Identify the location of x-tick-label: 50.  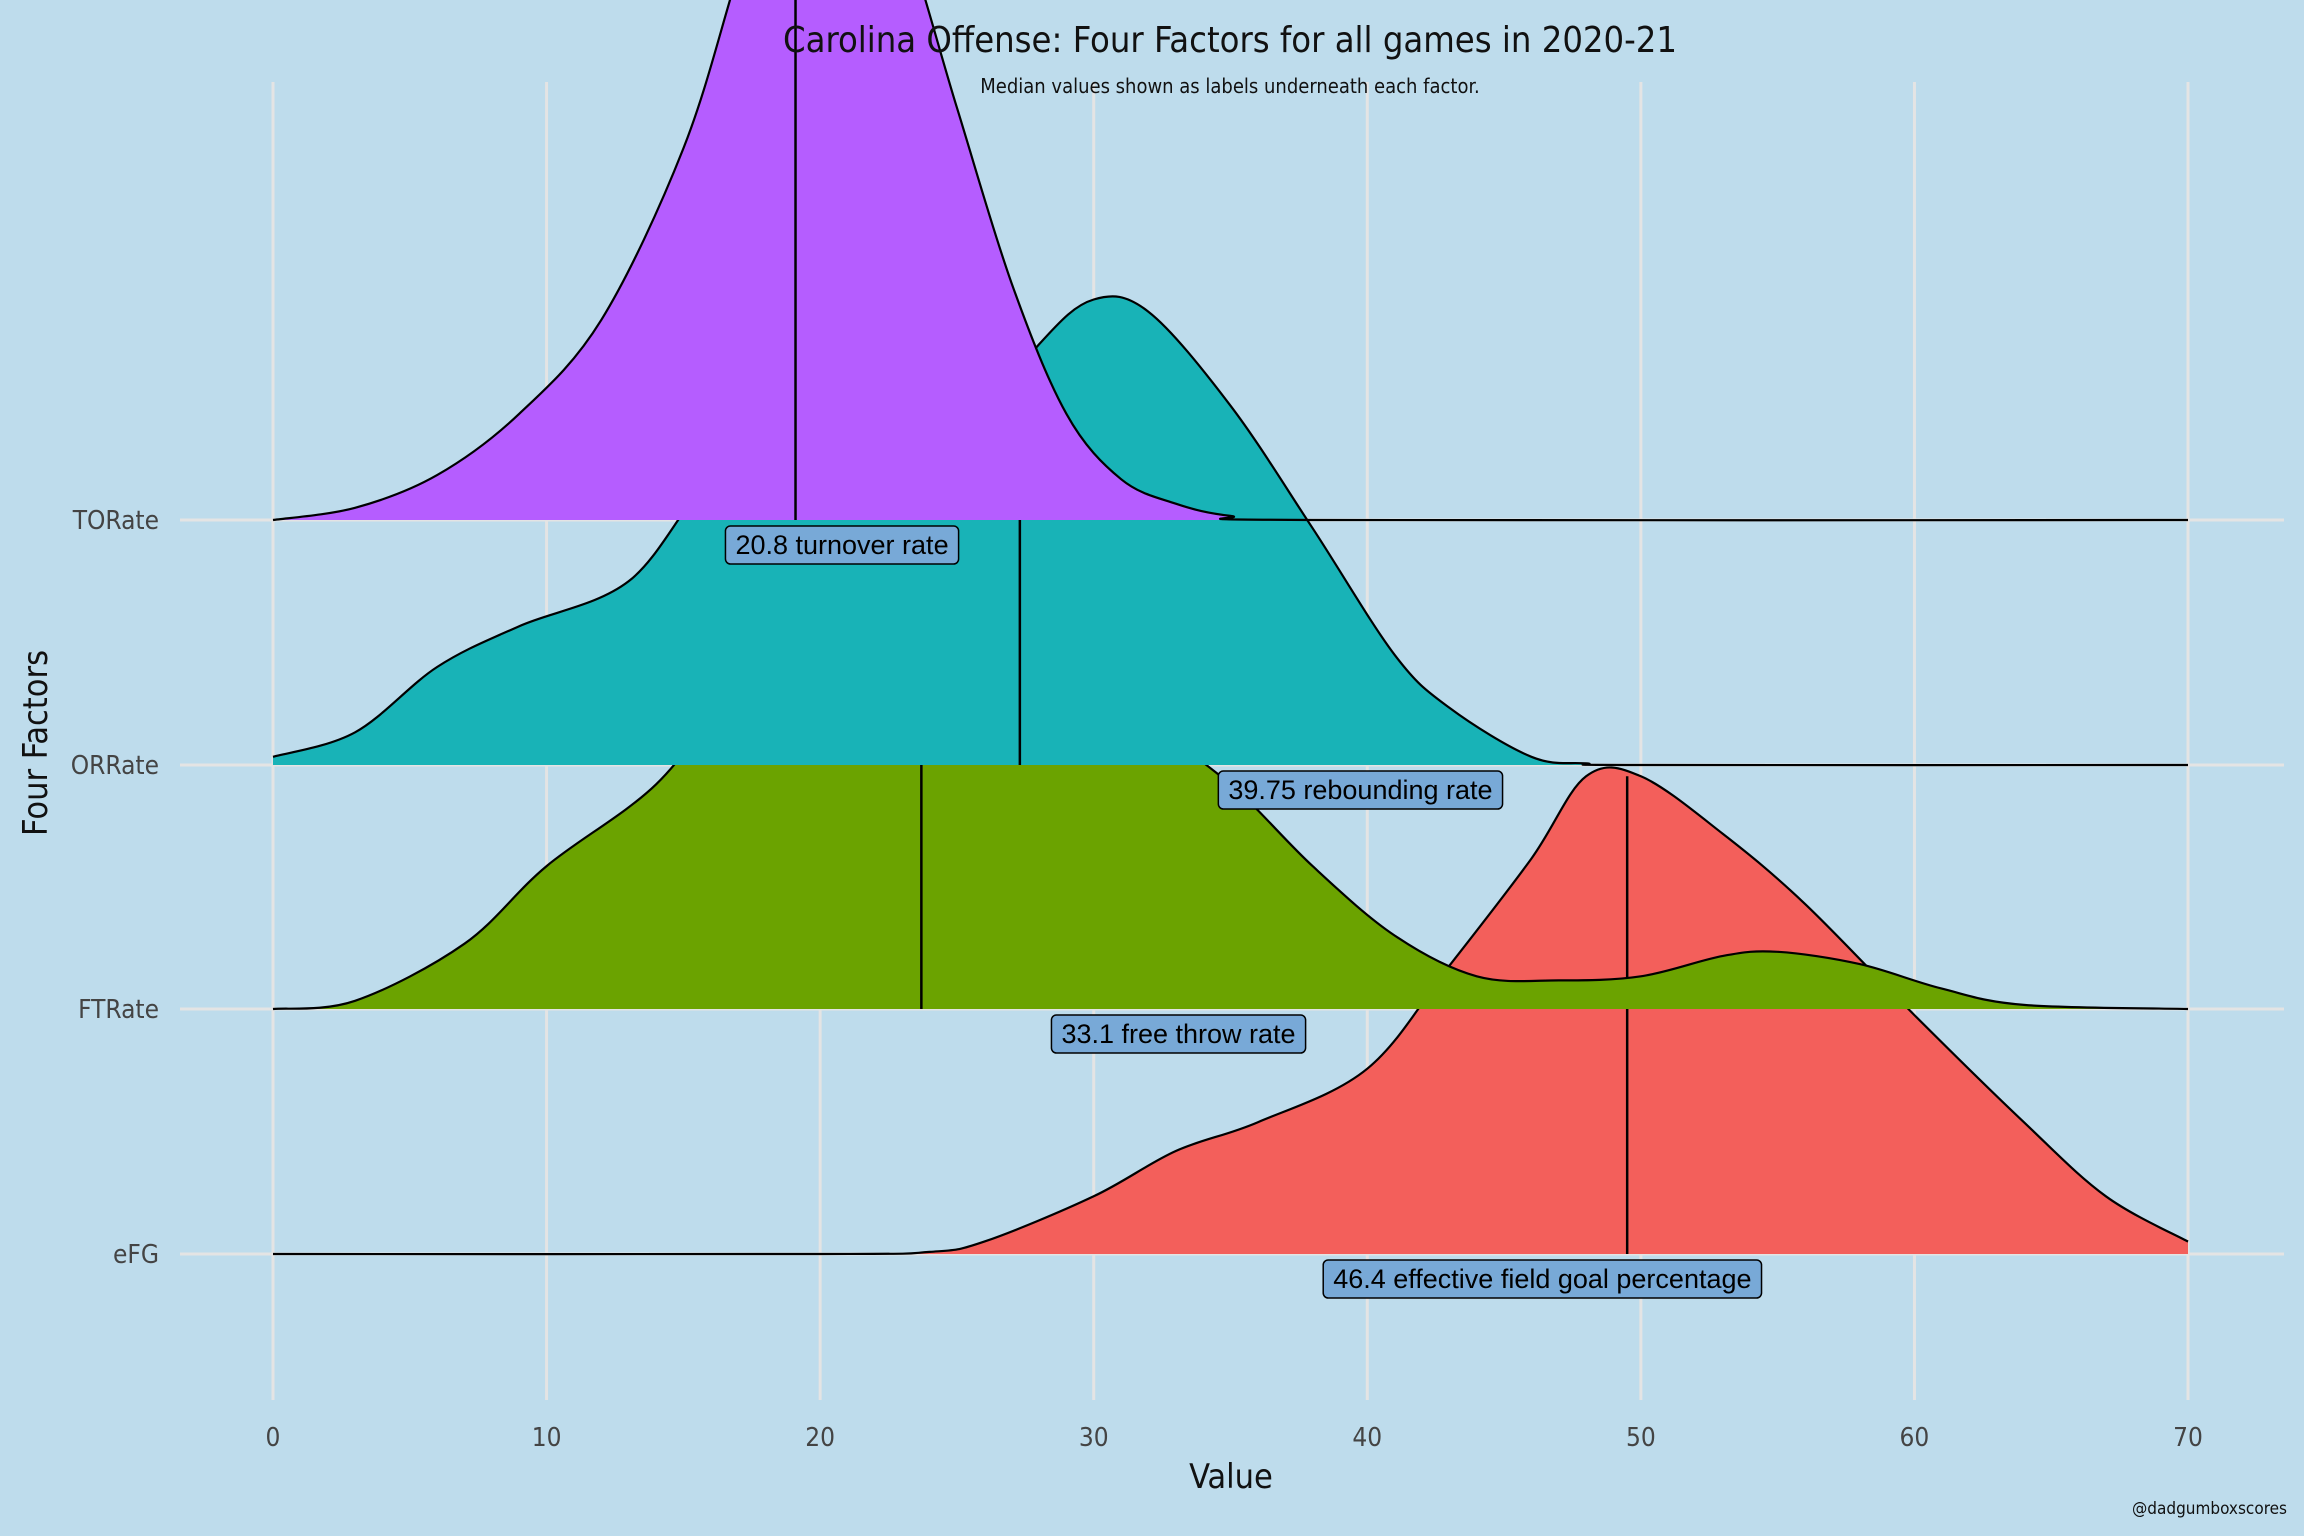
(1641, 1438).